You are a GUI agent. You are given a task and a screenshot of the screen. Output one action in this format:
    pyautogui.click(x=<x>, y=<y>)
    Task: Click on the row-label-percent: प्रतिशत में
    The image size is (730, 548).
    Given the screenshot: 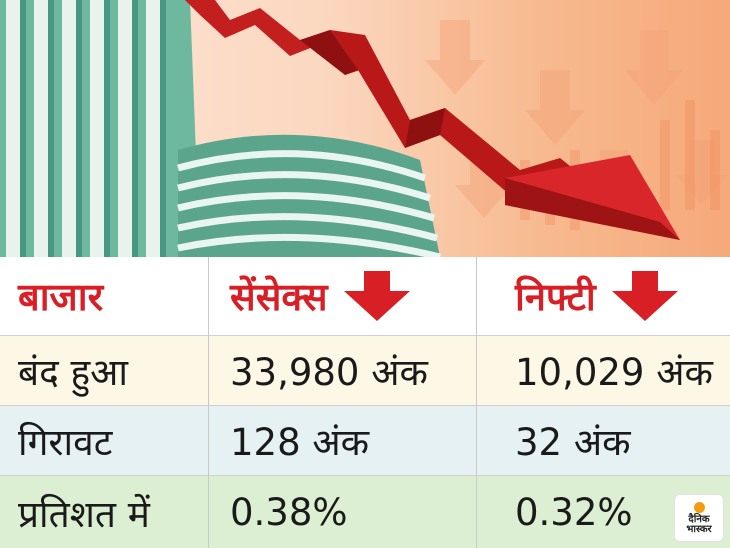 What is the action you would take?
    pyautogui.click(x=84, y=514)
    